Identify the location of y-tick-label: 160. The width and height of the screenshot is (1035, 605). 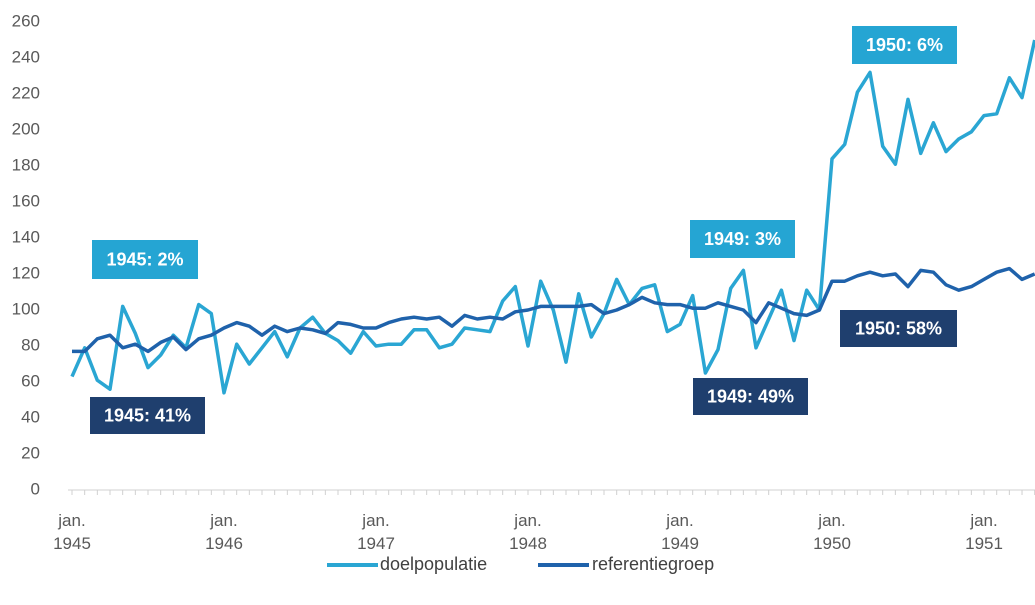
(26, 200).